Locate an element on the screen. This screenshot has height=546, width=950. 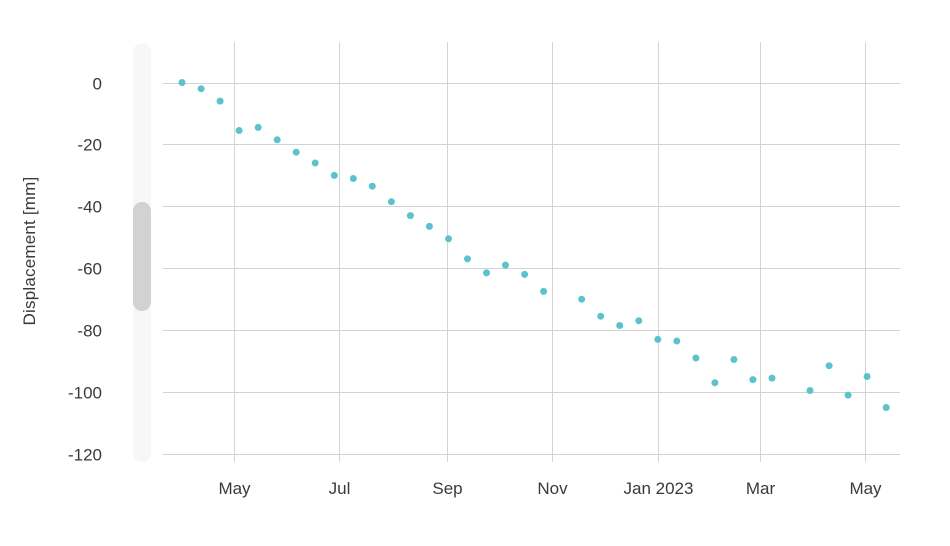
x-tick-label: Jan 2023 is located at coordinates (659, 488).